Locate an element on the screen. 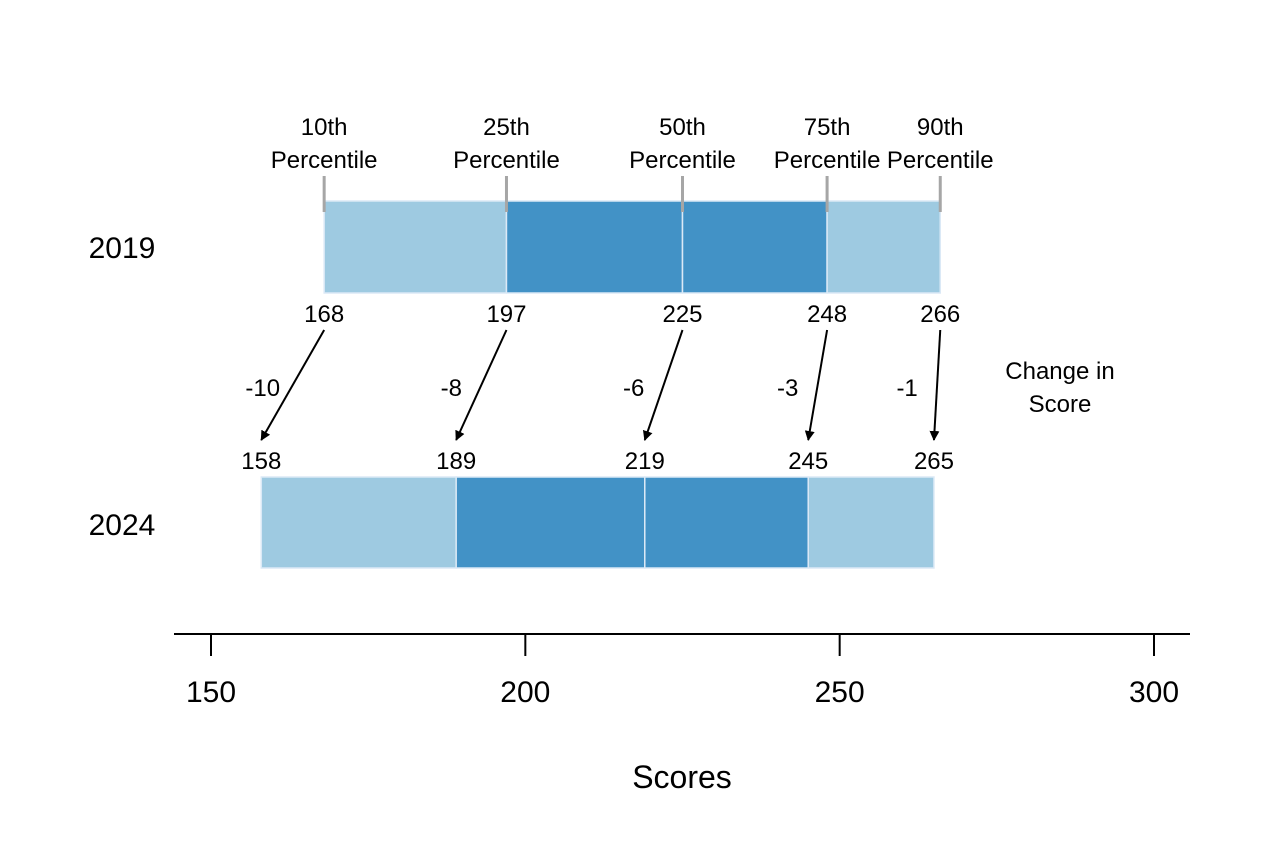  x-axis-tick-label: 250 is located at coordinates (840, 692).